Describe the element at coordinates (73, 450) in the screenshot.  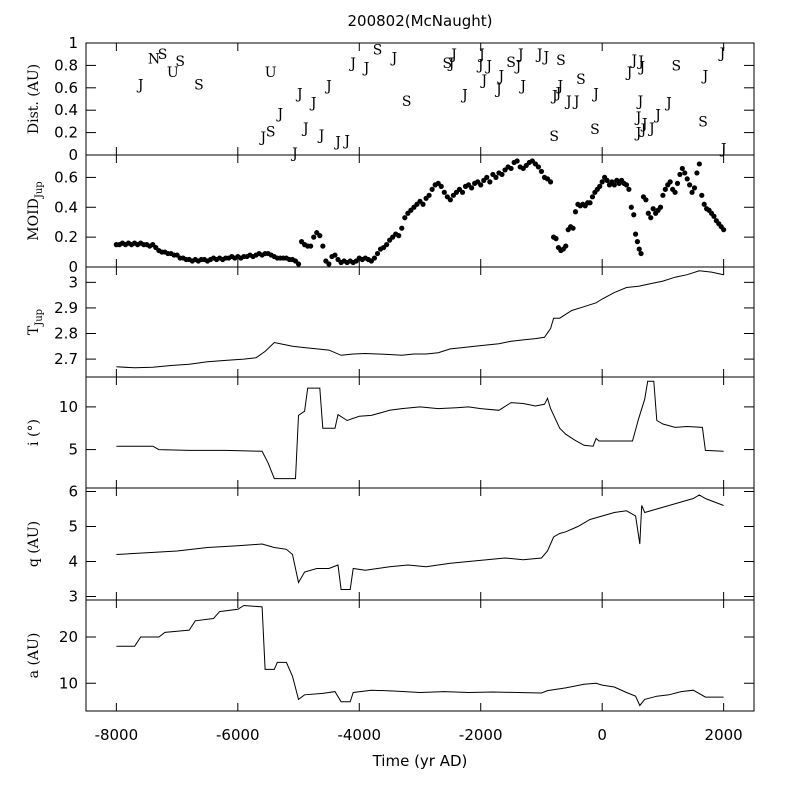
I see `ytick-label-incl: 5` at that location.